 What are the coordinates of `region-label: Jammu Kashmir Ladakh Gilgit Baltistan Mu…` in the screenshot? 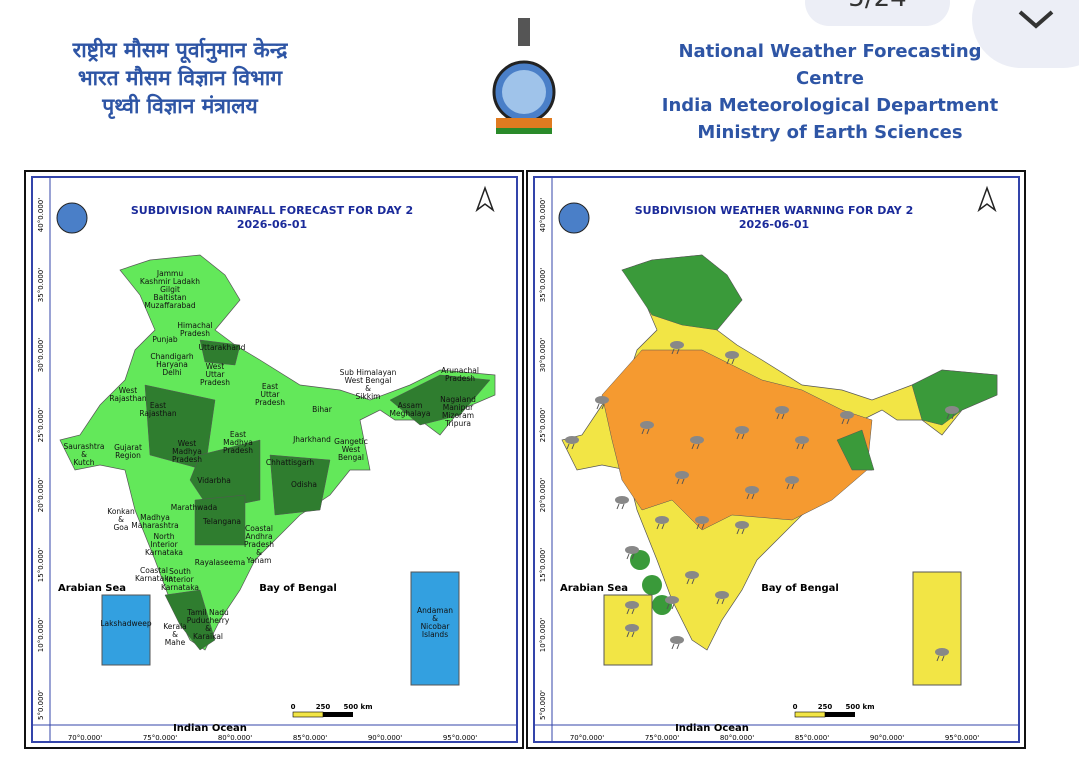 It's located at (170, 289).